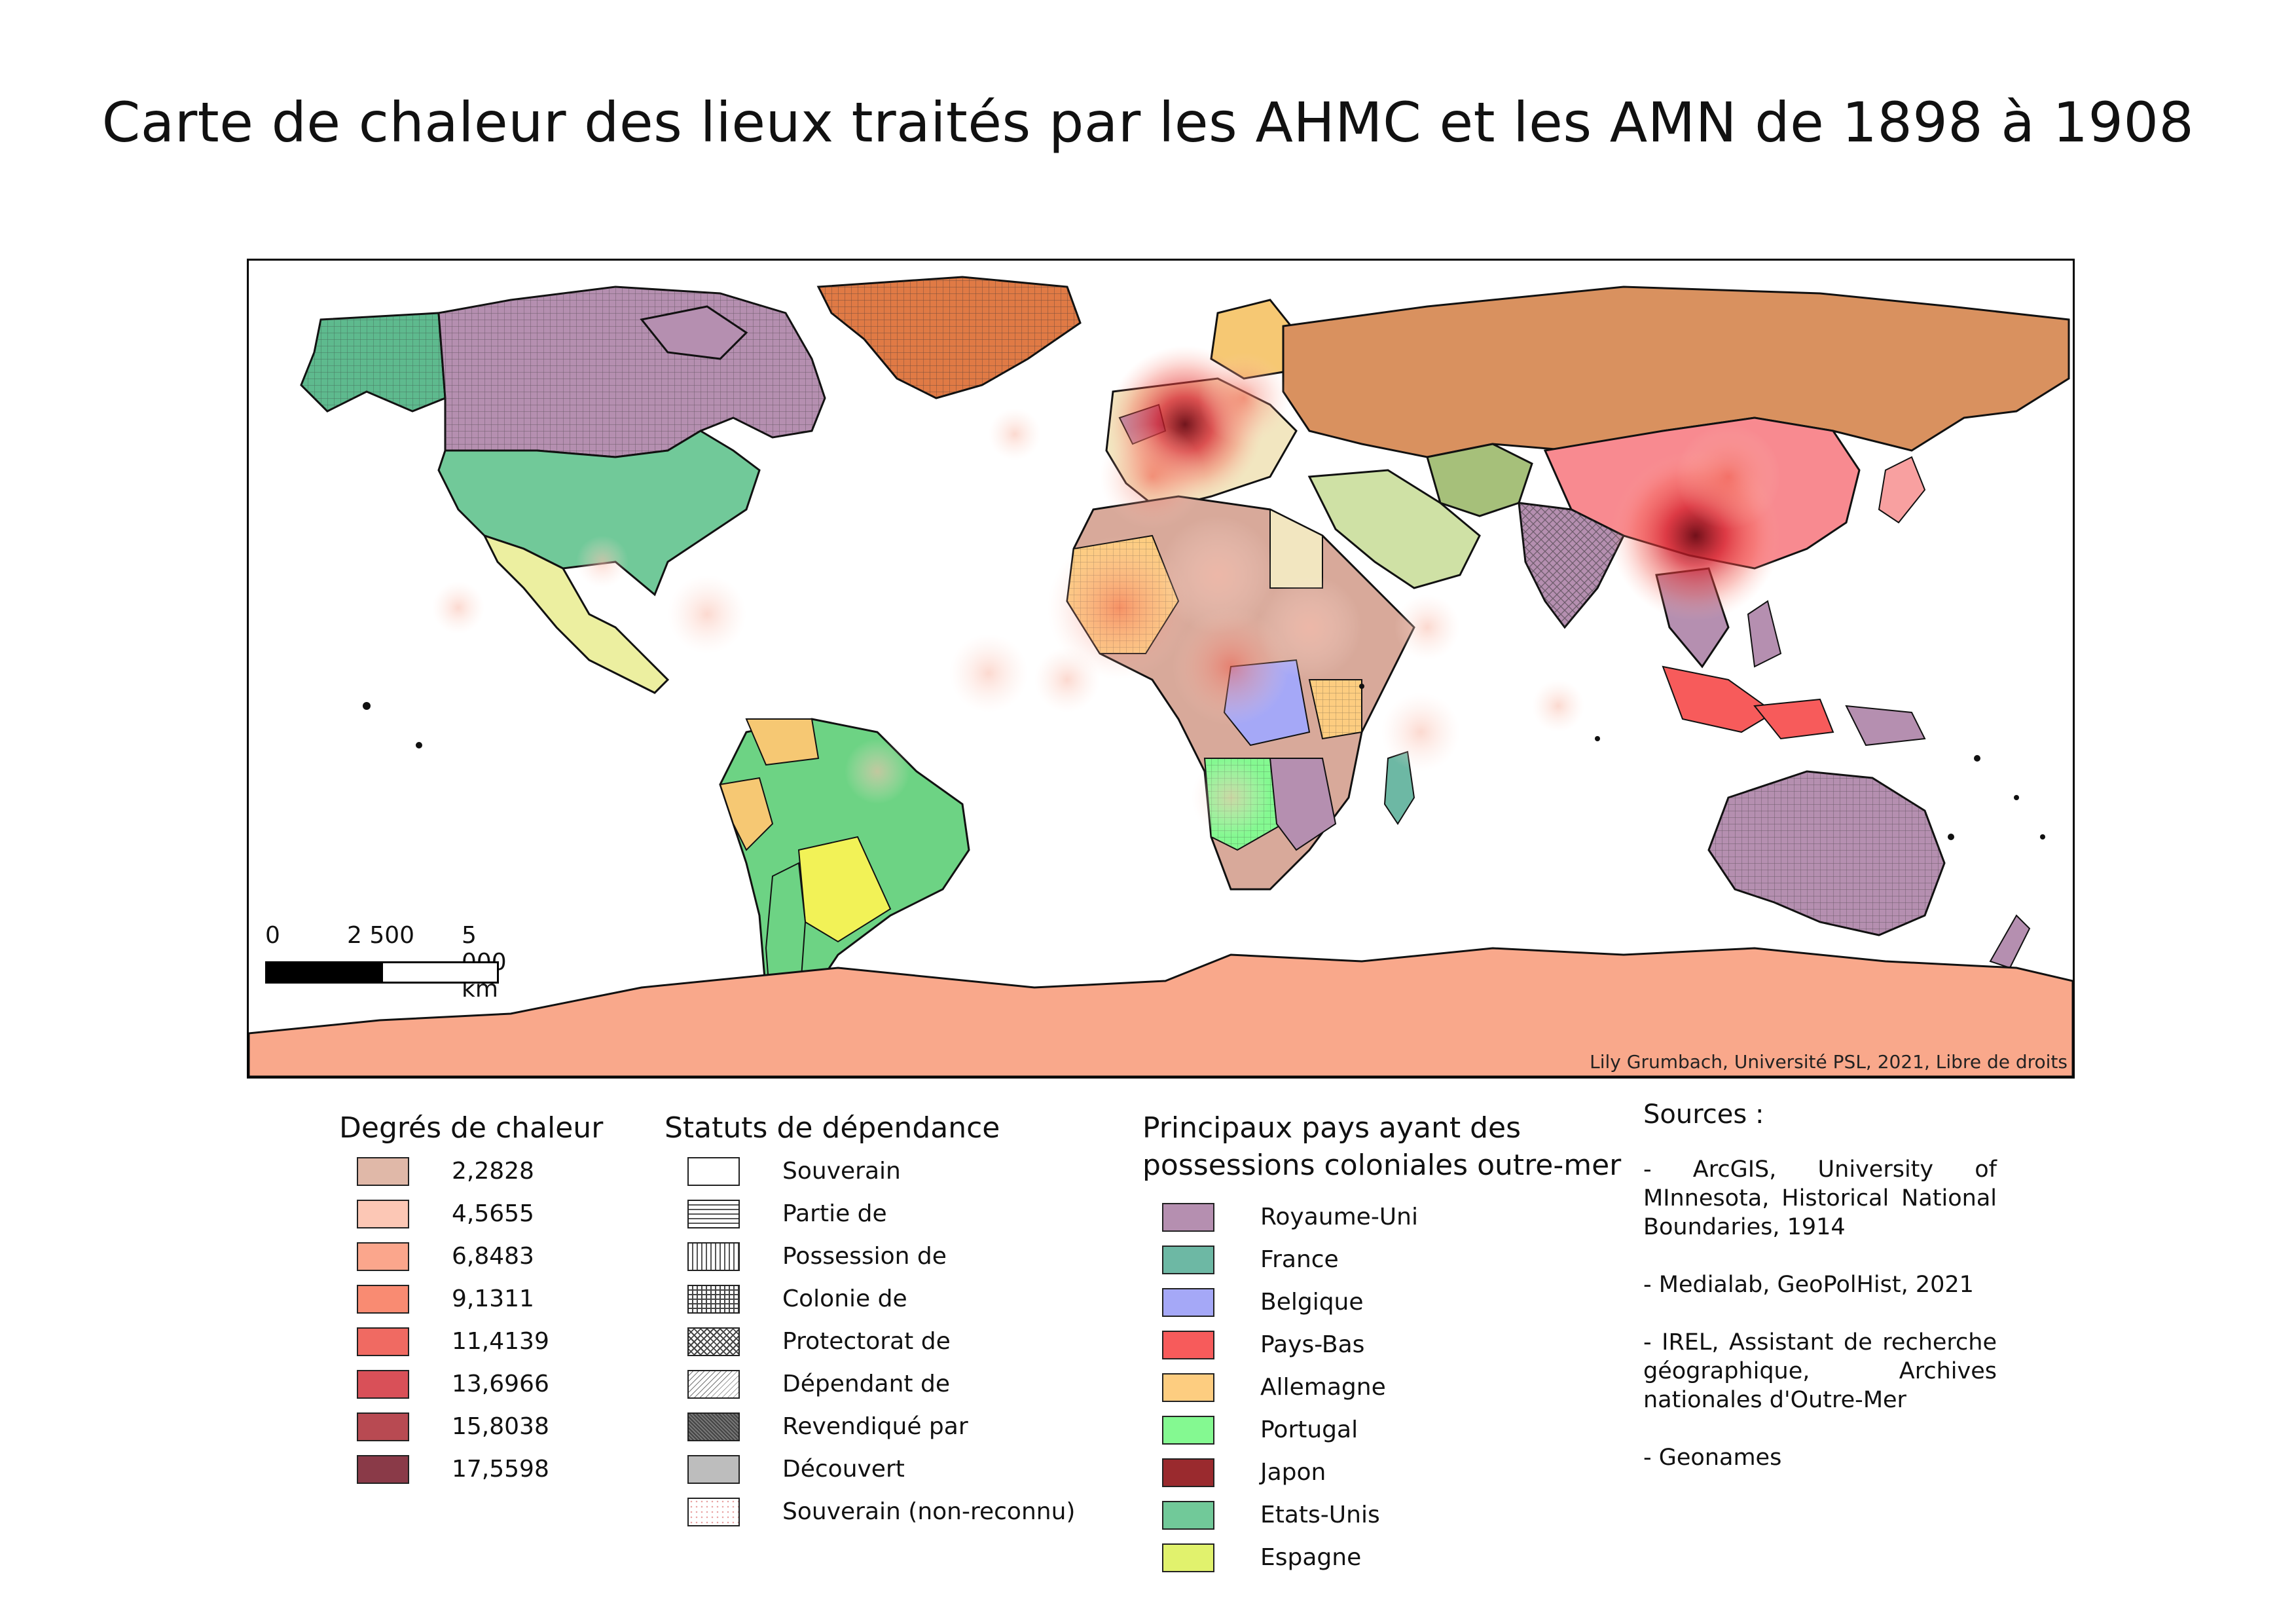  I want to click on status-legend-item-label: Possession de, so click(864, 1256).